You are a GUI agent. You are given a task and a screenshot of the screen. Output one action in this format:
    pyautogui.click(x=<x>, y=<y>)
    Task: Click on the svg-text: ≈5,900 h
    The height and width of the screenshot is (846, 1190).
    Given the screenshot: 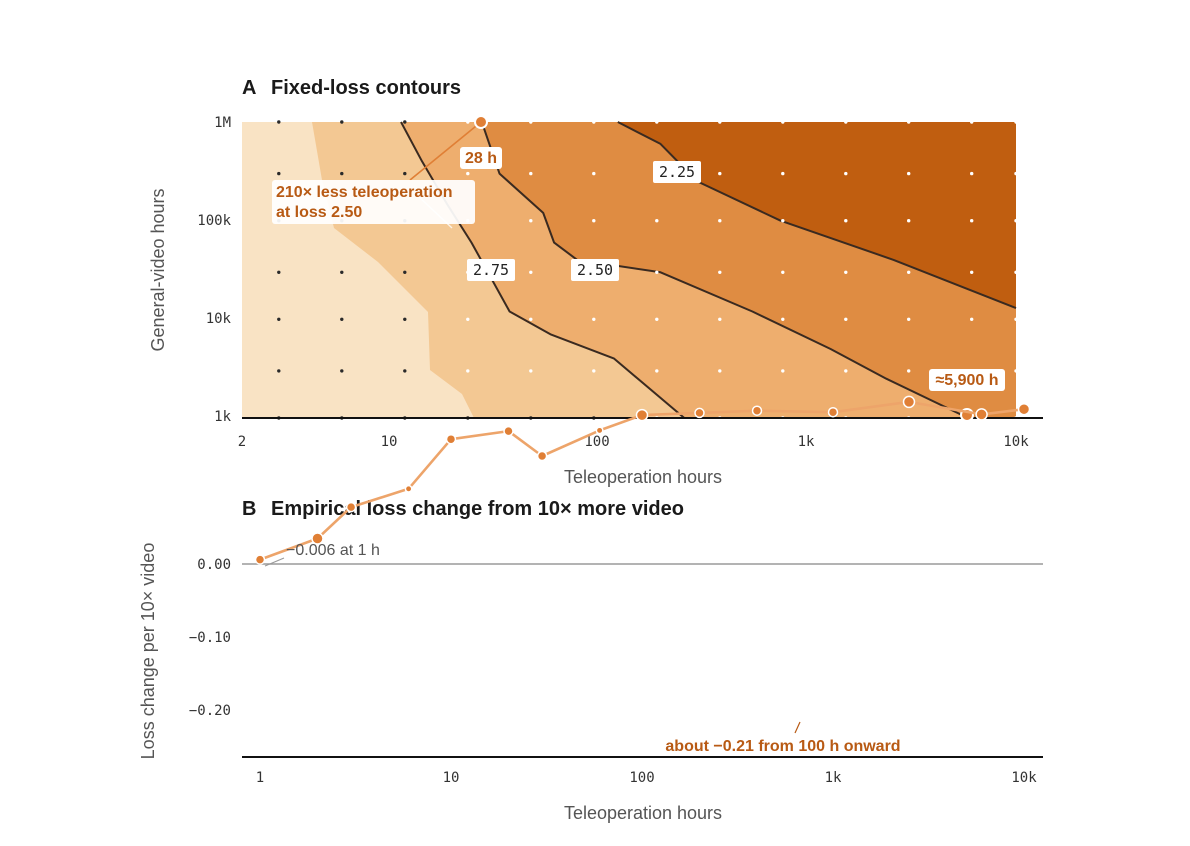 What is the action you would take?
    pyautogui.click(x=966, y=380)
    